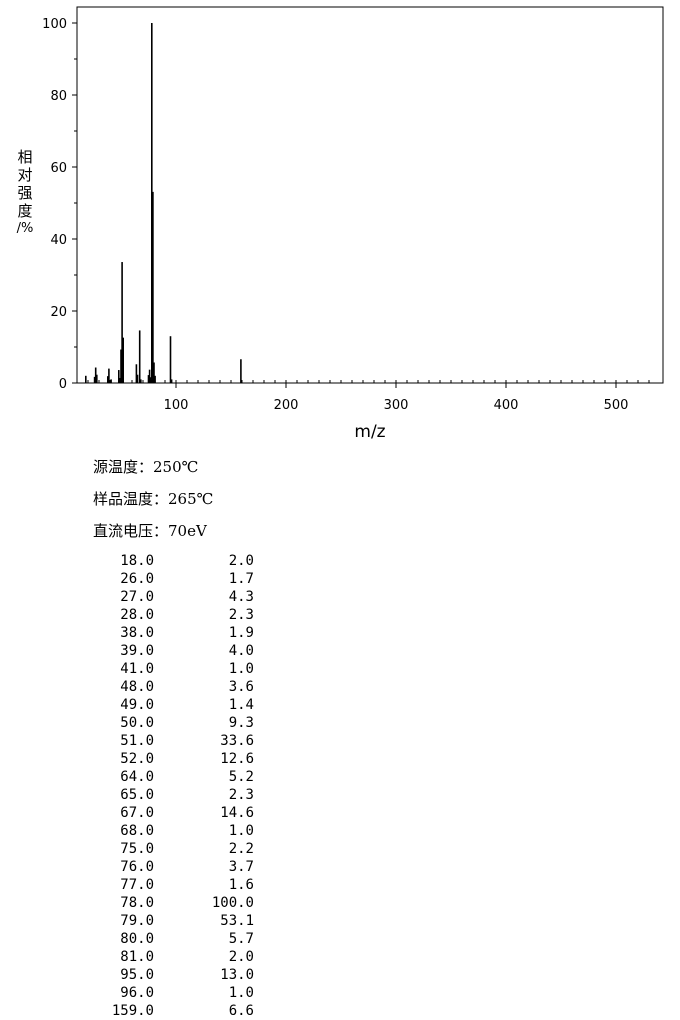  What do you see at coordinates (58, 168) in the screenshot?
I see `y-tick-label: 60` at bounding box center [58, 168].